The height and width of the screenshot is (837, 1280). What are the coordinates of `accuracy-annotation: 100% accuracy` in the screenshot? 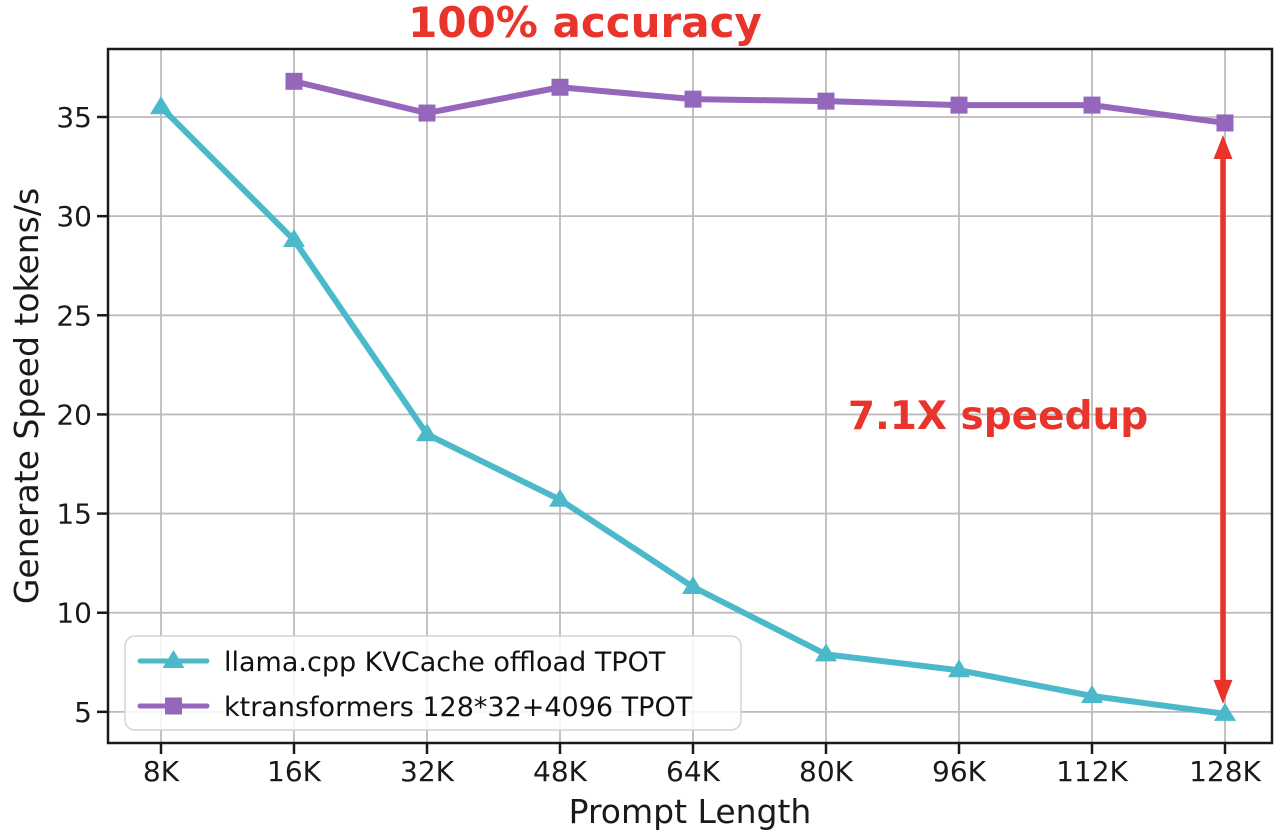 It's located at (585, 23).